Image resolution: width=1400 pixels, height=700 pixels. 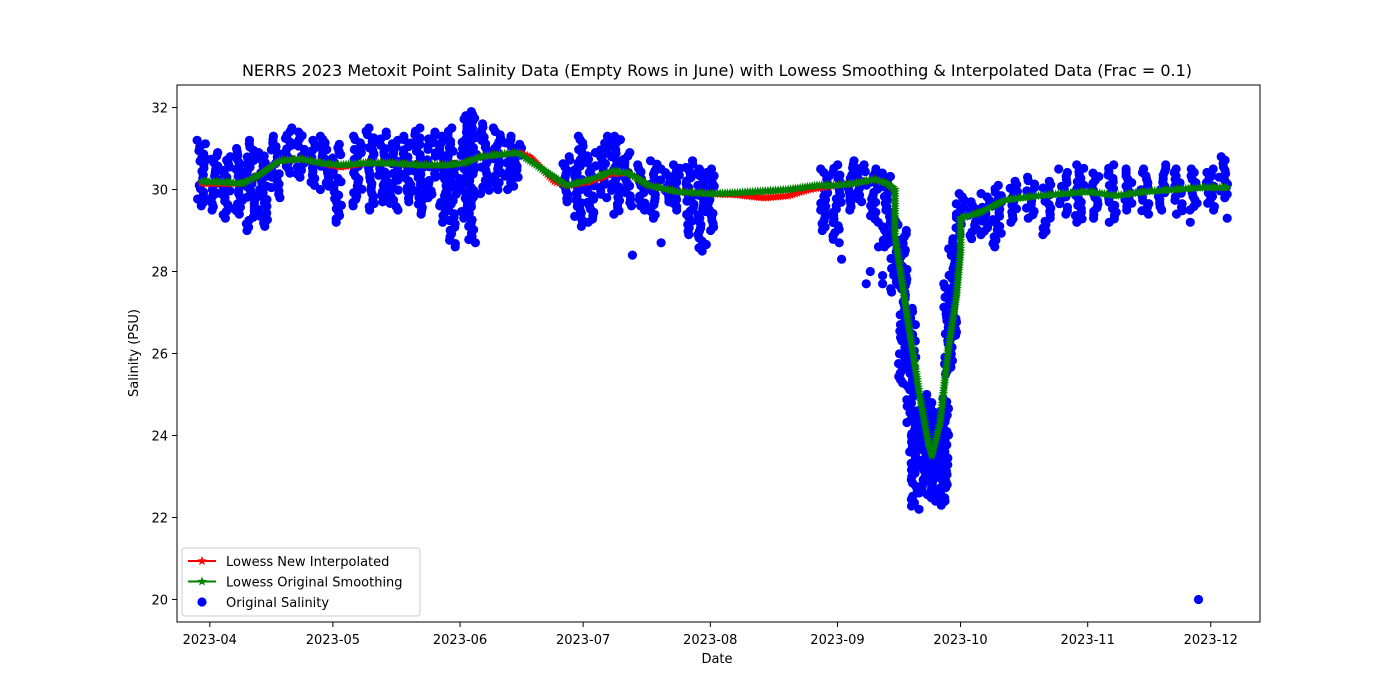 I want to click on legend-item-lowess-original-smoothing: Lowess Original Smoothing, so click(x=295, y=583).